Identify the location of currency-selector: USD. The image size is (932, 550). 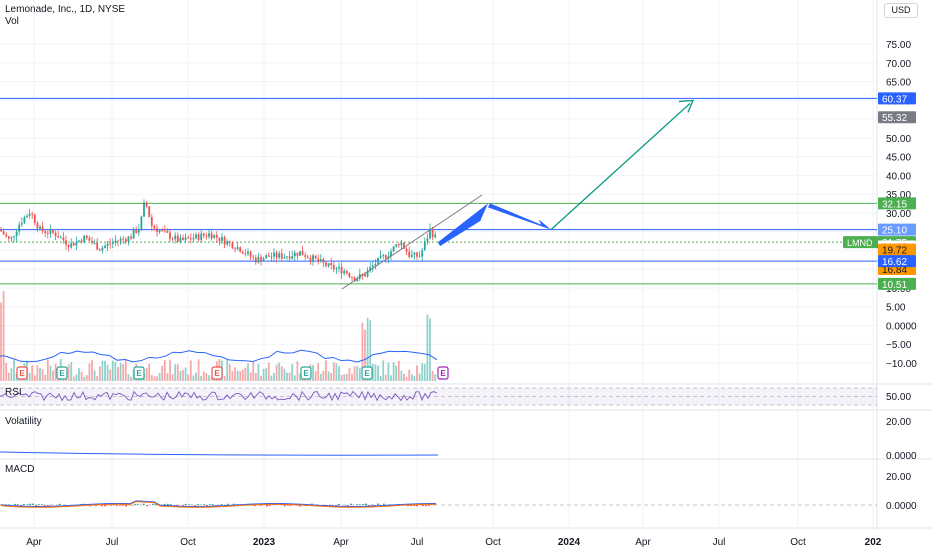
(901, 10).